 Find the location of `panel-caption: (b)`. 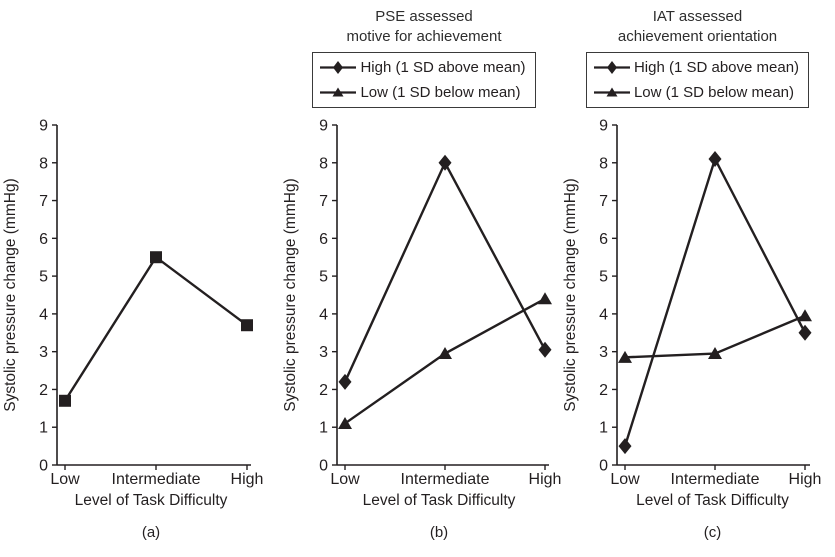

panel-caption: (b) is located at coordinates (439, 532).